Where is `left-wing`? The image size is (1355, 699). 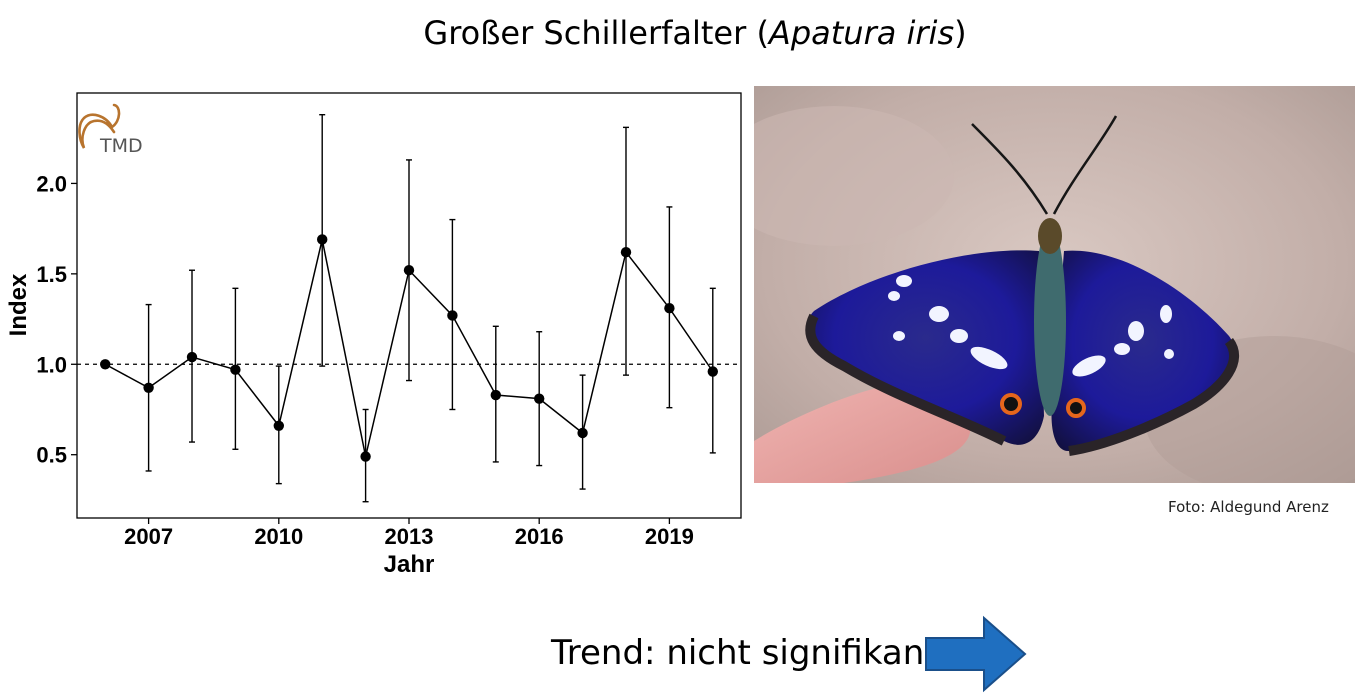 left-wing is located at coordinates (925, 347).